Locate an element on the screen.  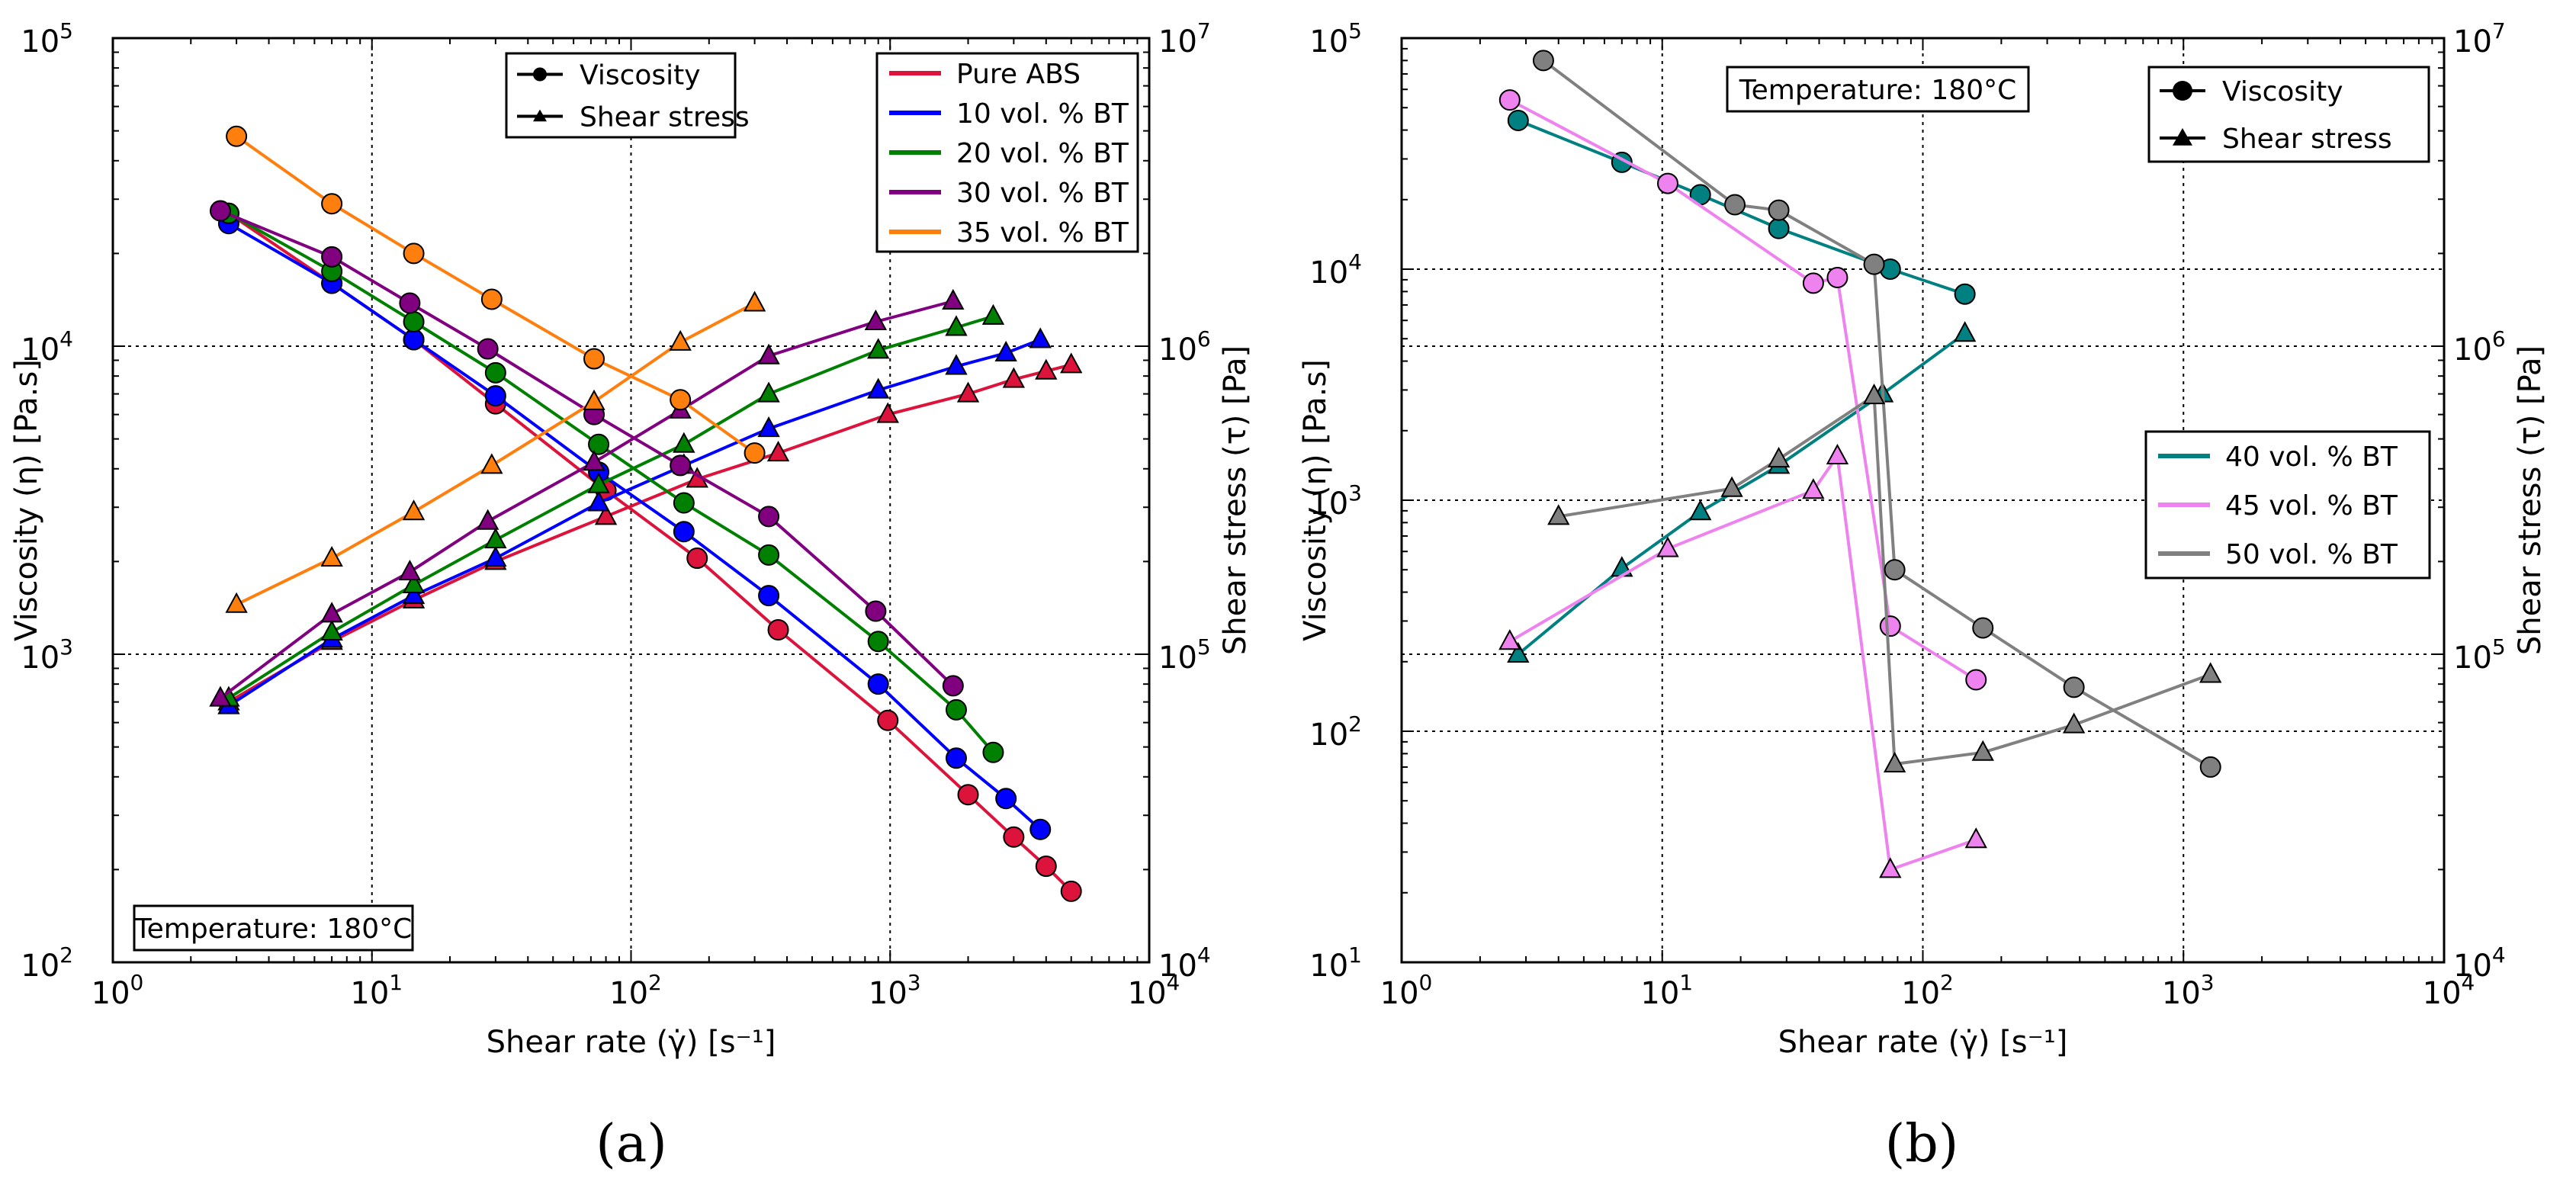
series-45-vol-bt is located at coordinates (1742, 483).